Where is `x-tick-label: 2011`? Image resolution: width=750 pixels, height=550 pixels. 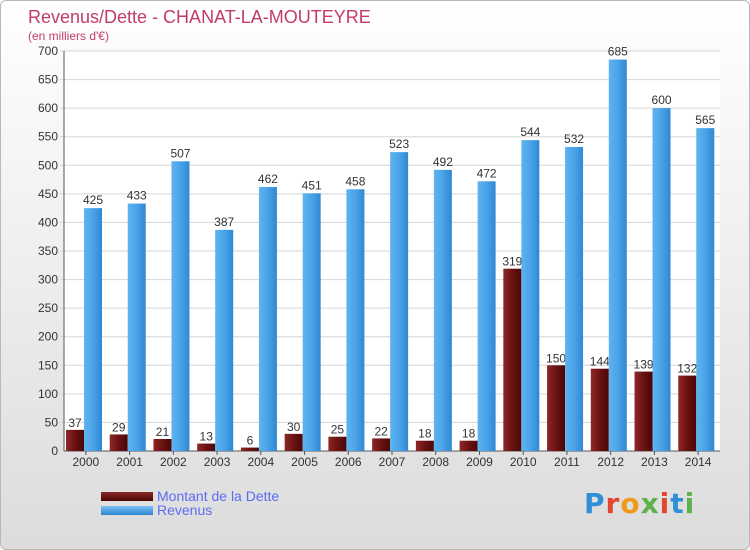 x-tick-label: 2011 is located at coordinates (567, 462).